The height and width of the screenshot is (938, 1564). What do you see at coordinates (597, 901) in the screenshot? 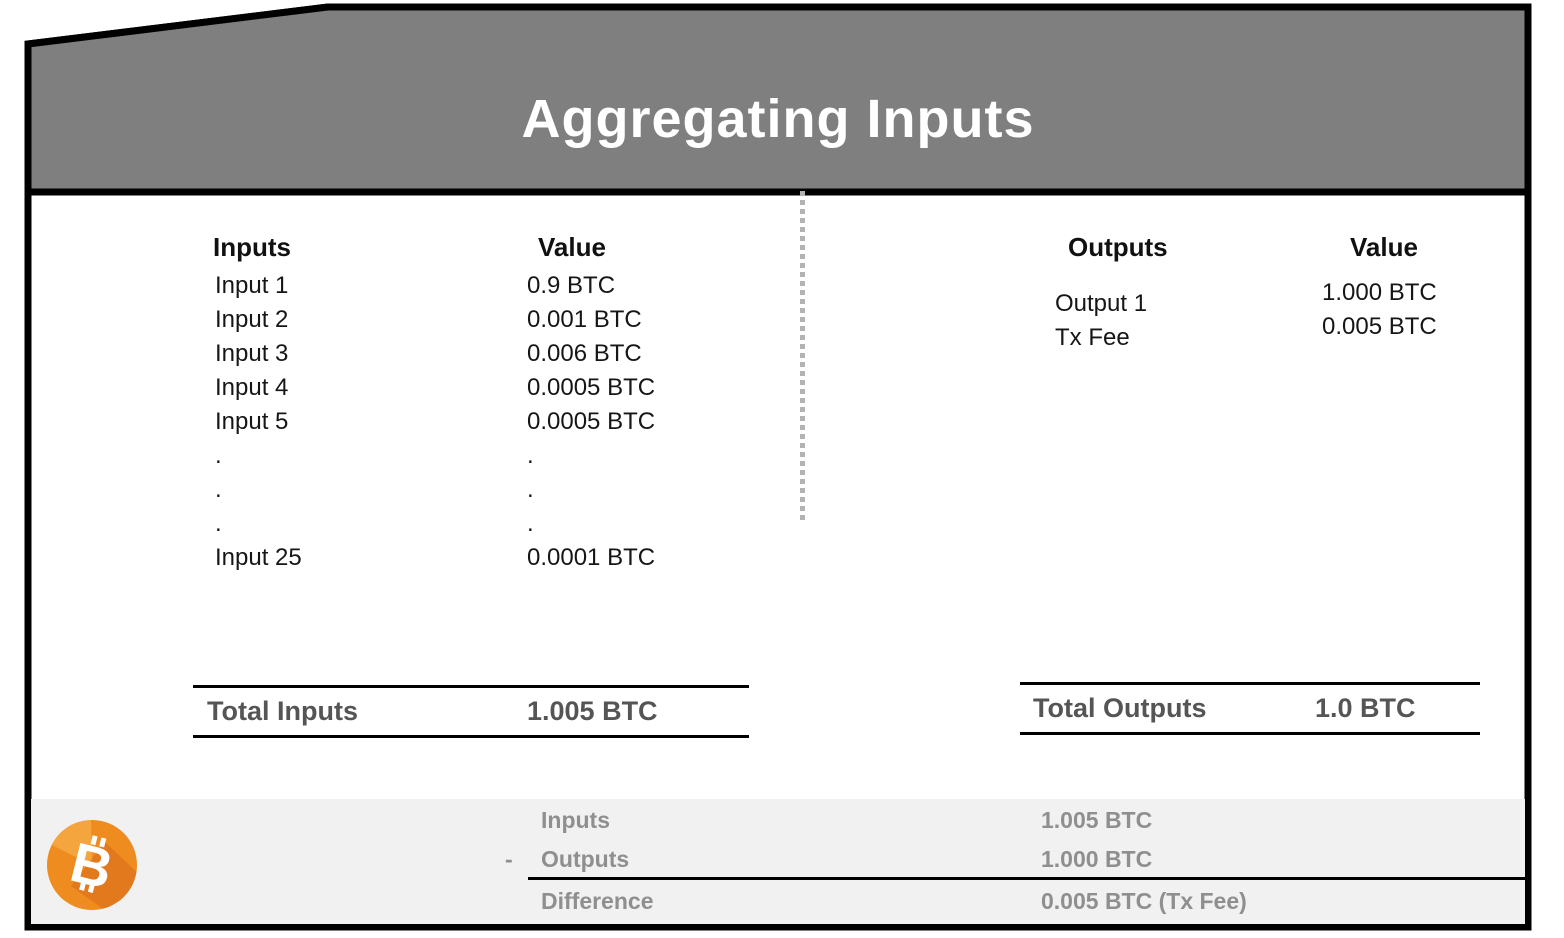
I see `summary-difference-label: Difference` at bounding box center [597, 901].